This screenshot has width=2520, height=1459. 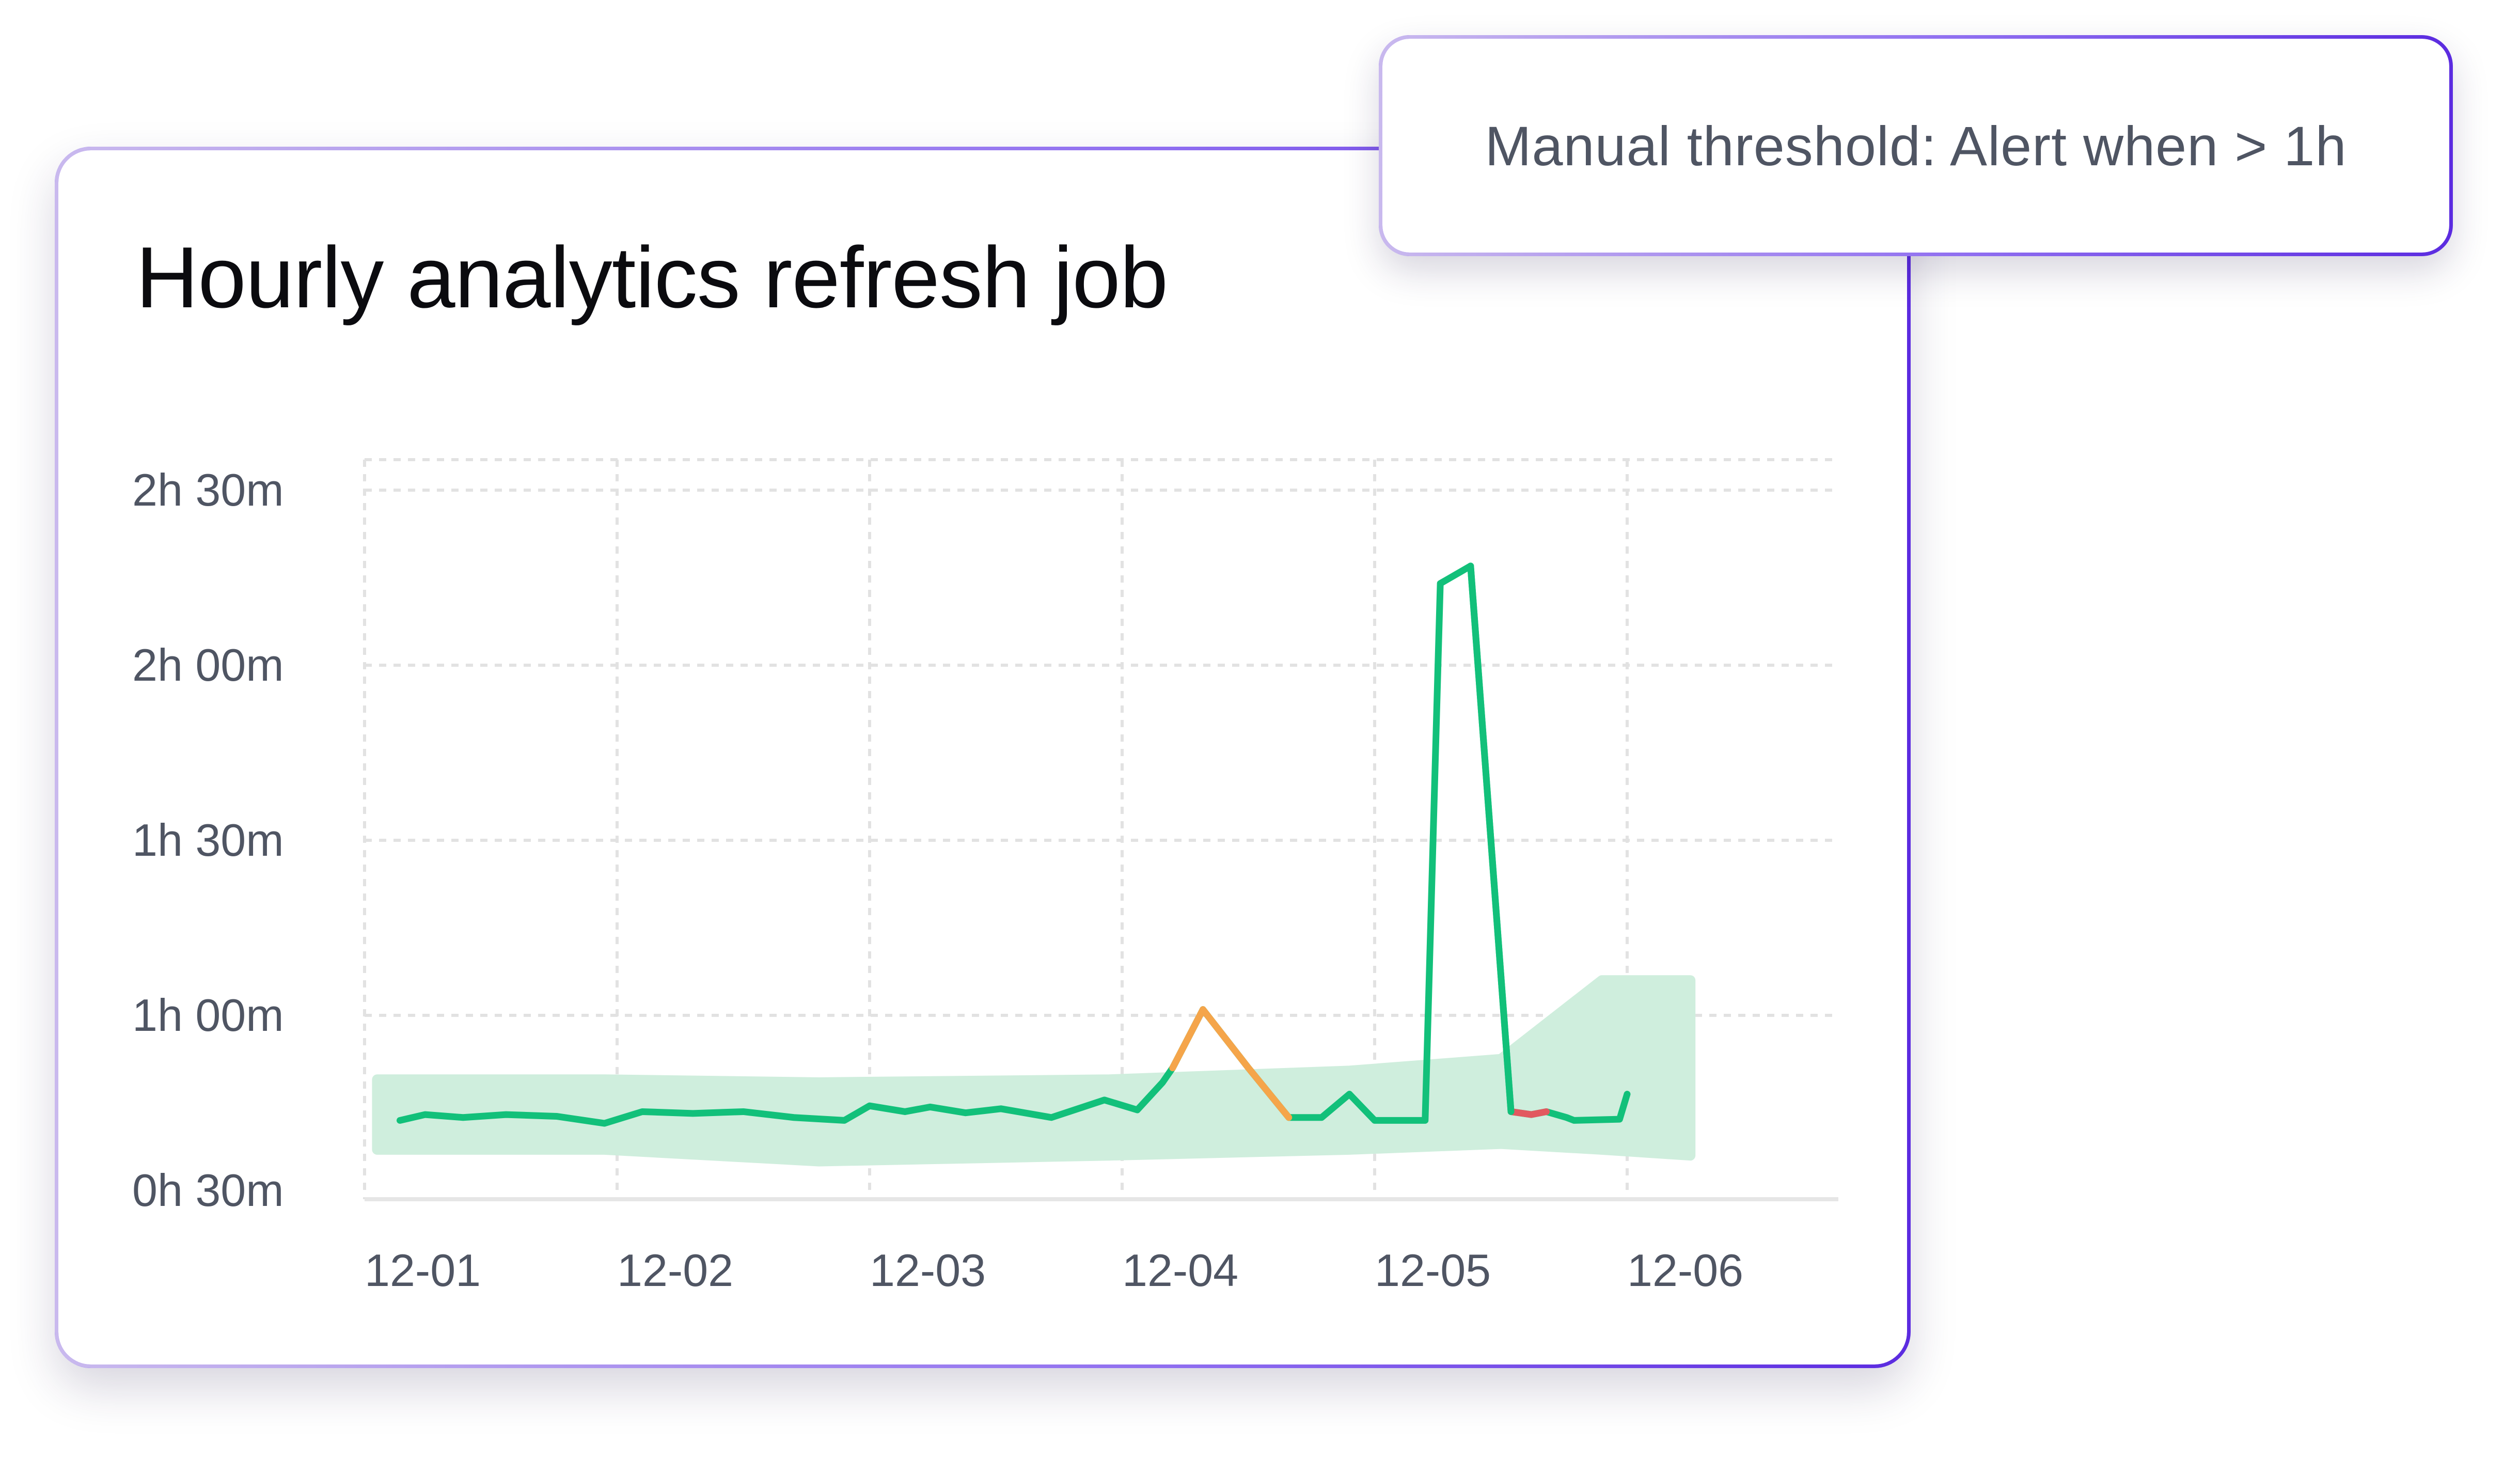 What do you see at coordinates (1491, 838) in the screenshot?
I see `recovery-segment` at bounding box center [1491, 838].